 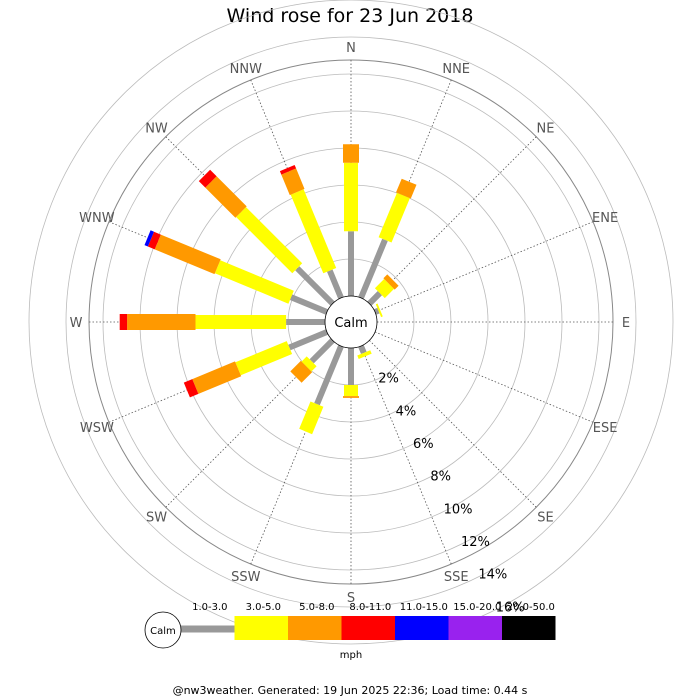 I want to click on legend-unit-label: mph, so click(x=351, y=655).